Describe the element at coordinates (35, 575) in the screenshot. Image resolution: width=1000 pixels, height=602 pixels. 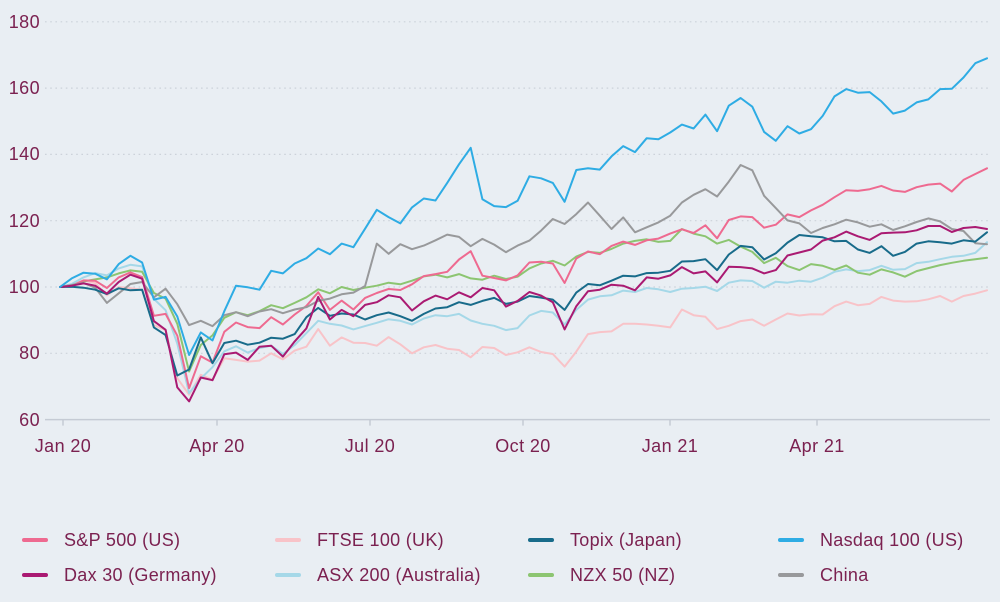
I see `legend-swatch-dax` at that location.